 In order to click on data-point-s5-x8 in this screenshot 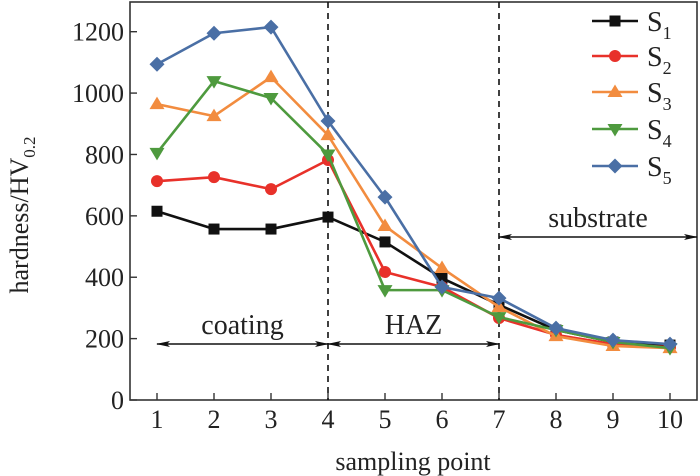, I will do `click(556, 328)`.